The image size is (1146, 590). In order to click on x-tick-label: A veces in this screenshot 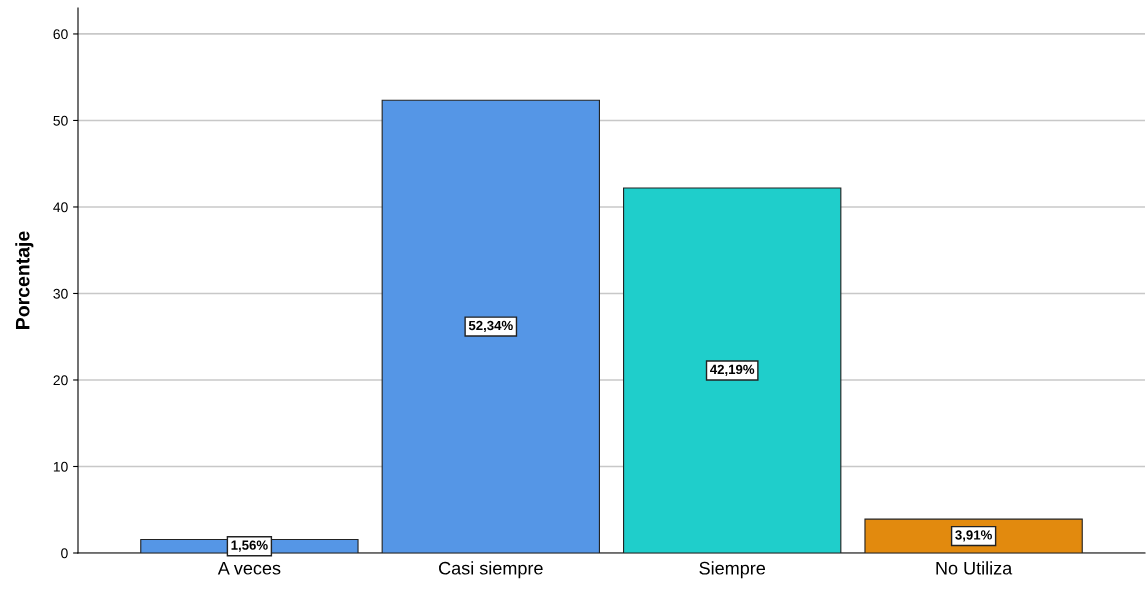, I will do `click(249, 568)`.